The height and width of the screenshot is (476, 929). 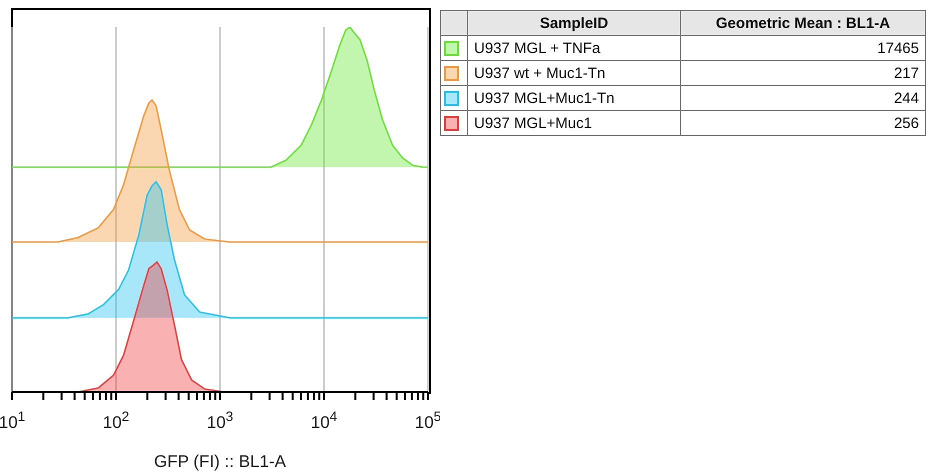 What do you see at coordinates (803, 48) in the screenshot?
I see `data-label: 17465` at bounding box center [803, 48].